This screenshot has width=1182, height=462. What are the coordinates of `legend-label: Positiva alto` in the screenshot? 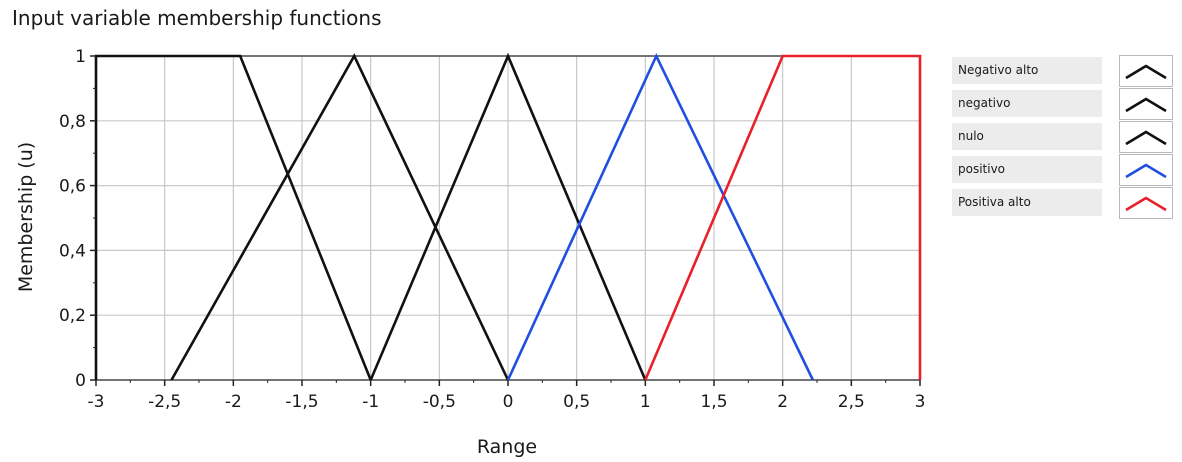 It's located at (1027, 202).